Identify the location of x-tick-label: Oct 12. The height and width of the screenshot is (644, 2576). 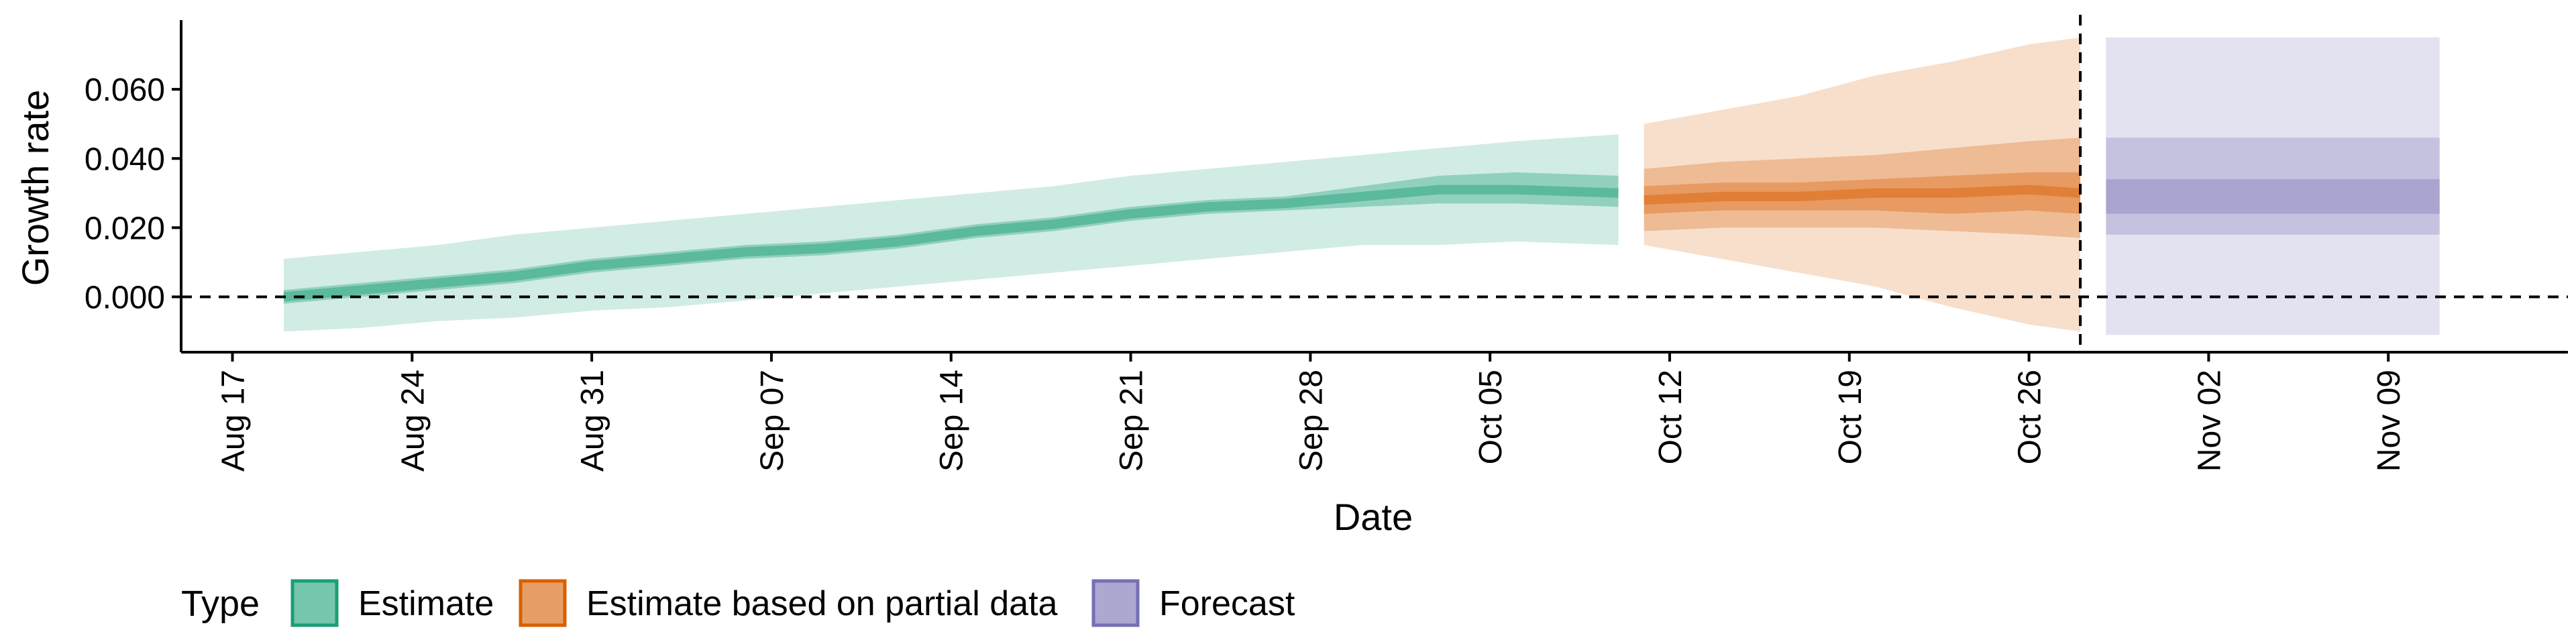
(1670, 417).